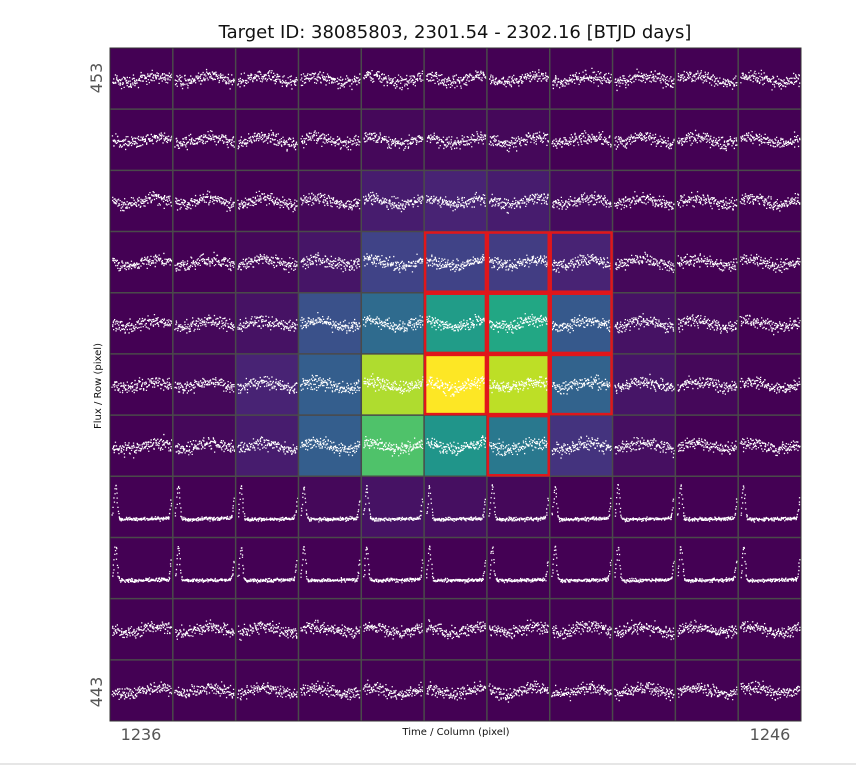 The width and height of the screenshot is (856, 767). I want to click on bottom-divider, so click(428, 764).